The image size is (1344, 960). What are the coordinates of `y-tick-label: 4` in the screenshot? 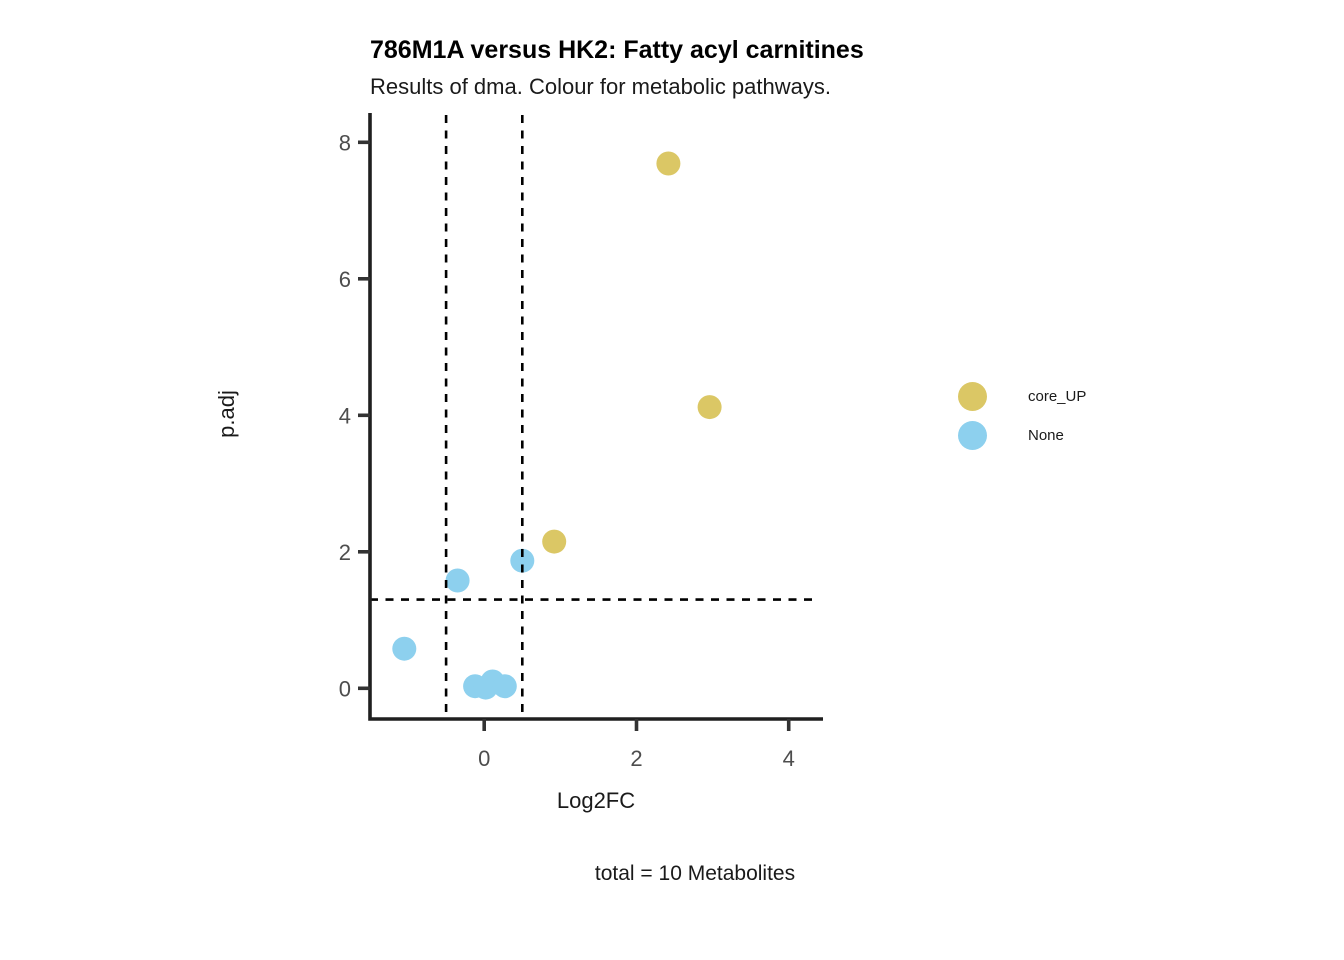 It's located at (345, 415).